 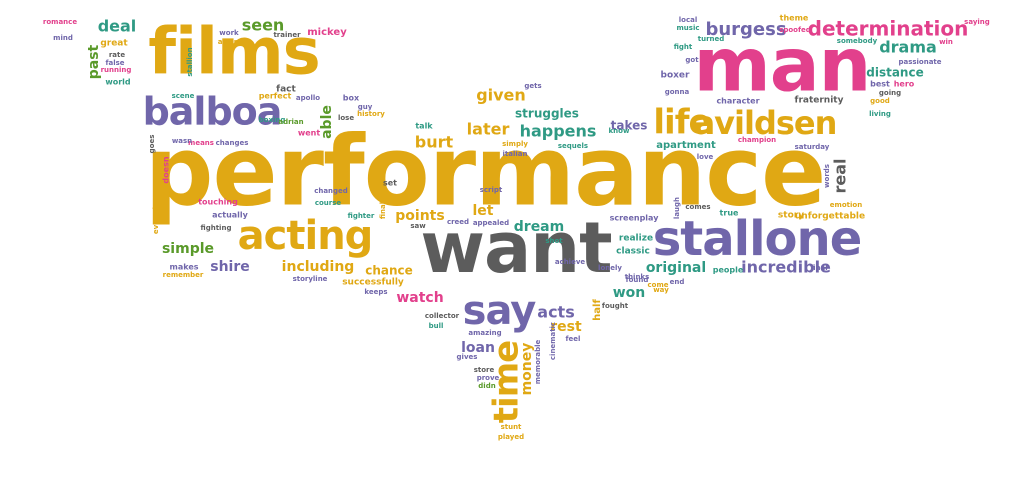 I want to click on word-distance: distance, so click(x=894, y=73).